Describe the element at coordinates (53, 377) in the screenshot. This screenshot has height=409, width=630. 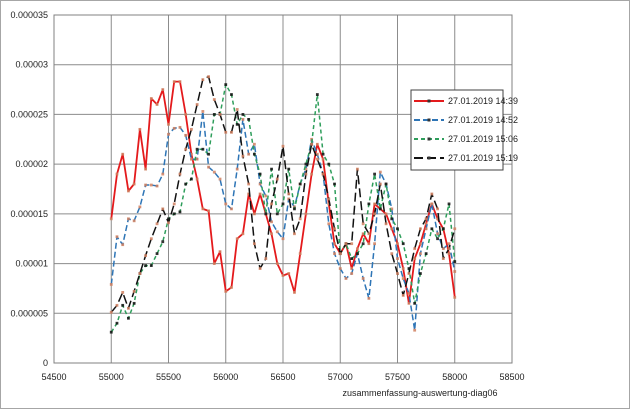
I see `x-tick-label: 54500` at that location.